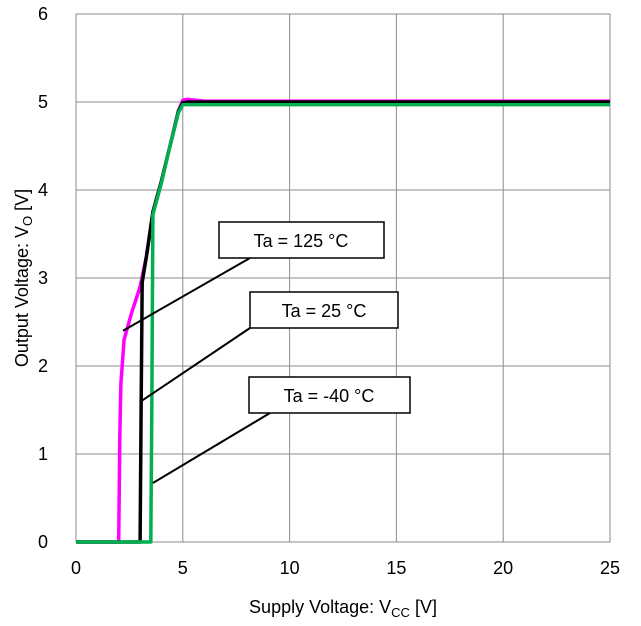  What do you see at coordinates (43, 278) in the screenshot?
I see `y-tick-label: 3` at bounding box center [43, 278].